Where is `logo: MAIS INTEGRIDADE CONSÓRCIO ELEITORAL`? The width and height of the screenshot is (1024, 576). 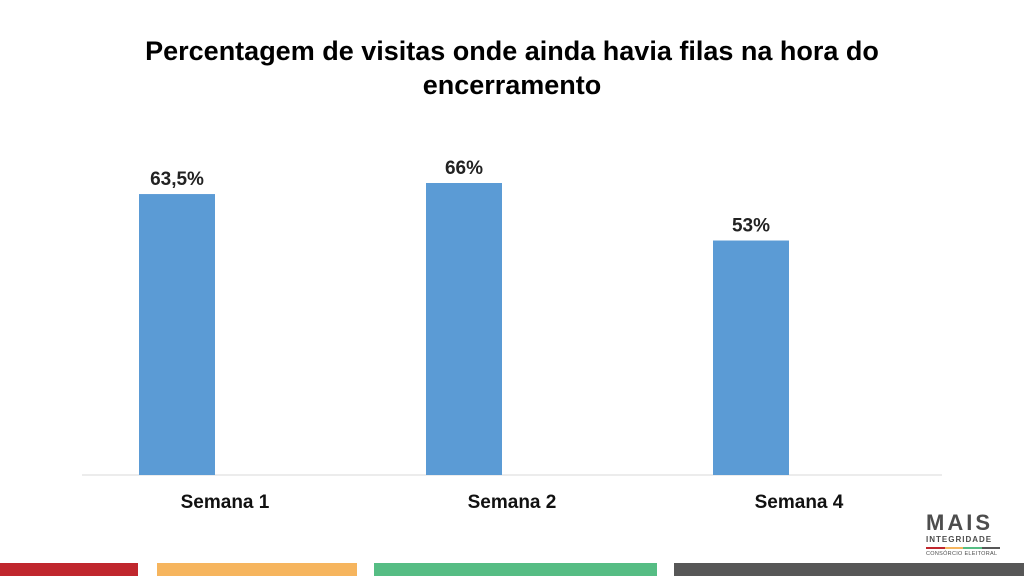
logo: MAIS INTEGRIDADE CONSÓRCIO ELEITORAL is located at coordinates (964, 534).